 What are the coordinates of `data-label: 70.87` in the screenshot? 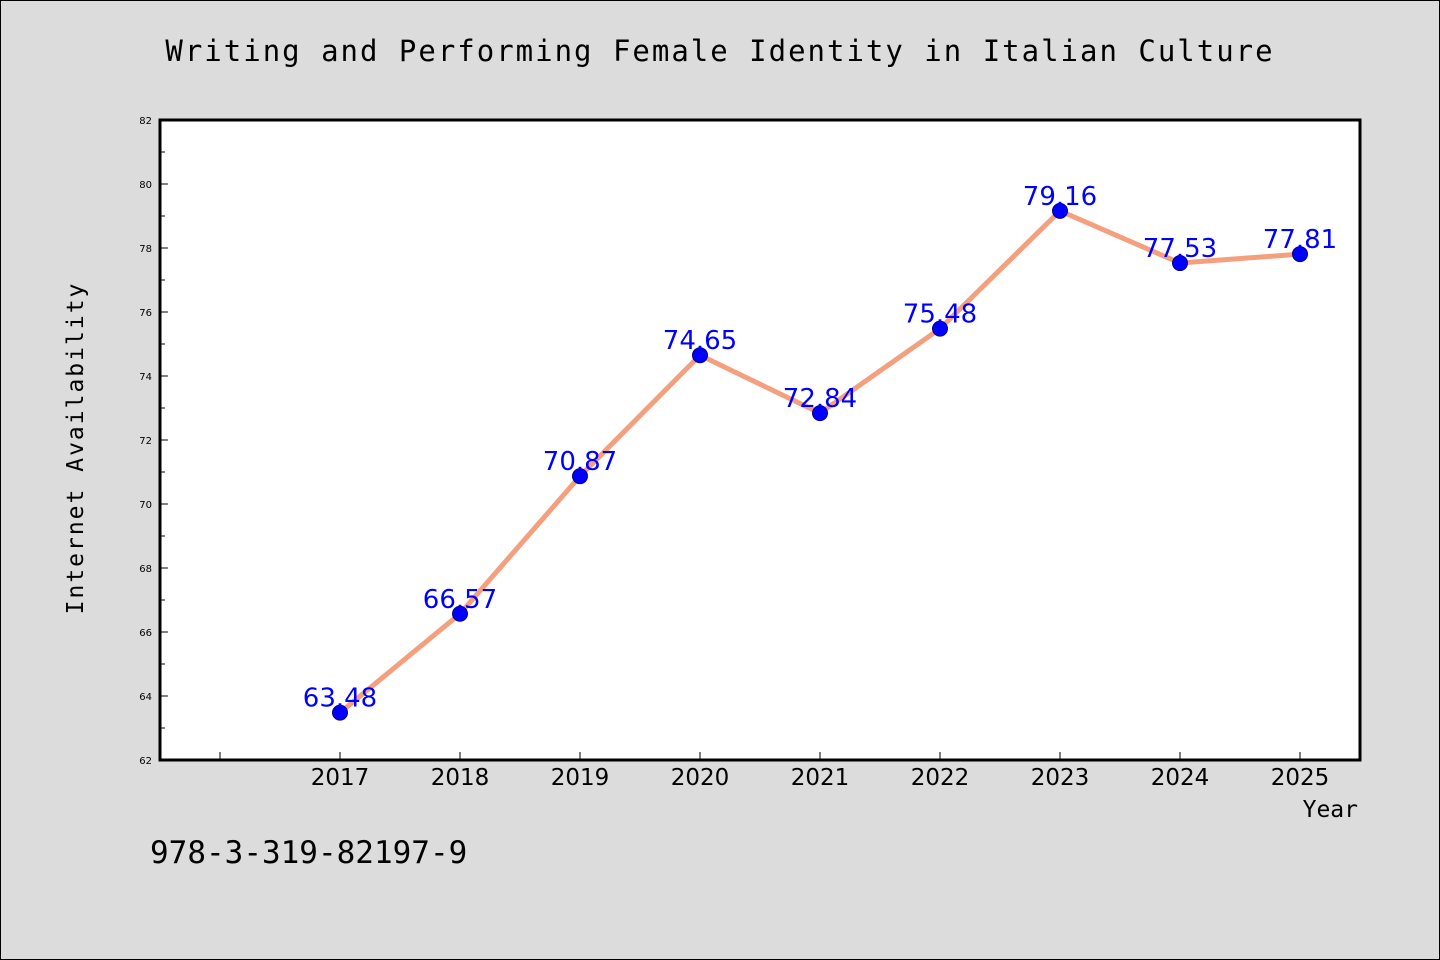 It's located at (580, 462).